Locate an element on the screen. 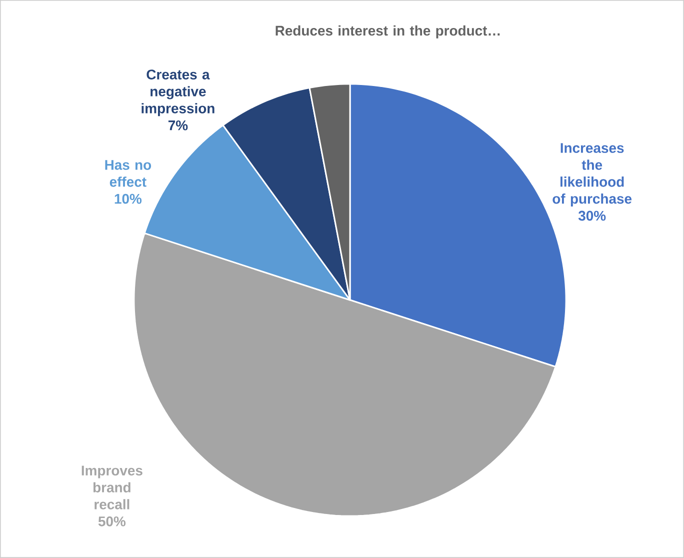 The image size is (684, 558). data-label: 50% is located at coordinates (112, 521).